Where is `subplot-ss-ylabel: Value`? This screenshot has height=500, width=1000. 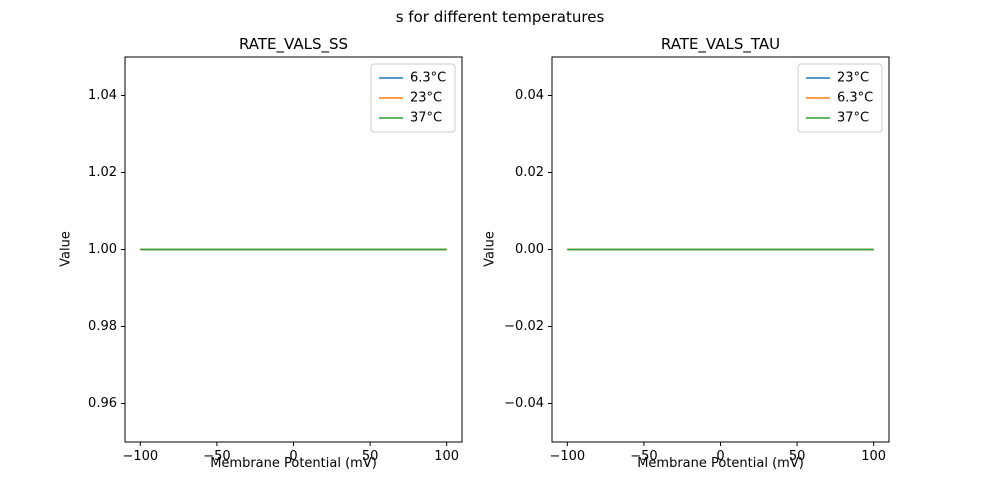 subplot-ss-ylabel: Value is located at coordinates (66, 249).